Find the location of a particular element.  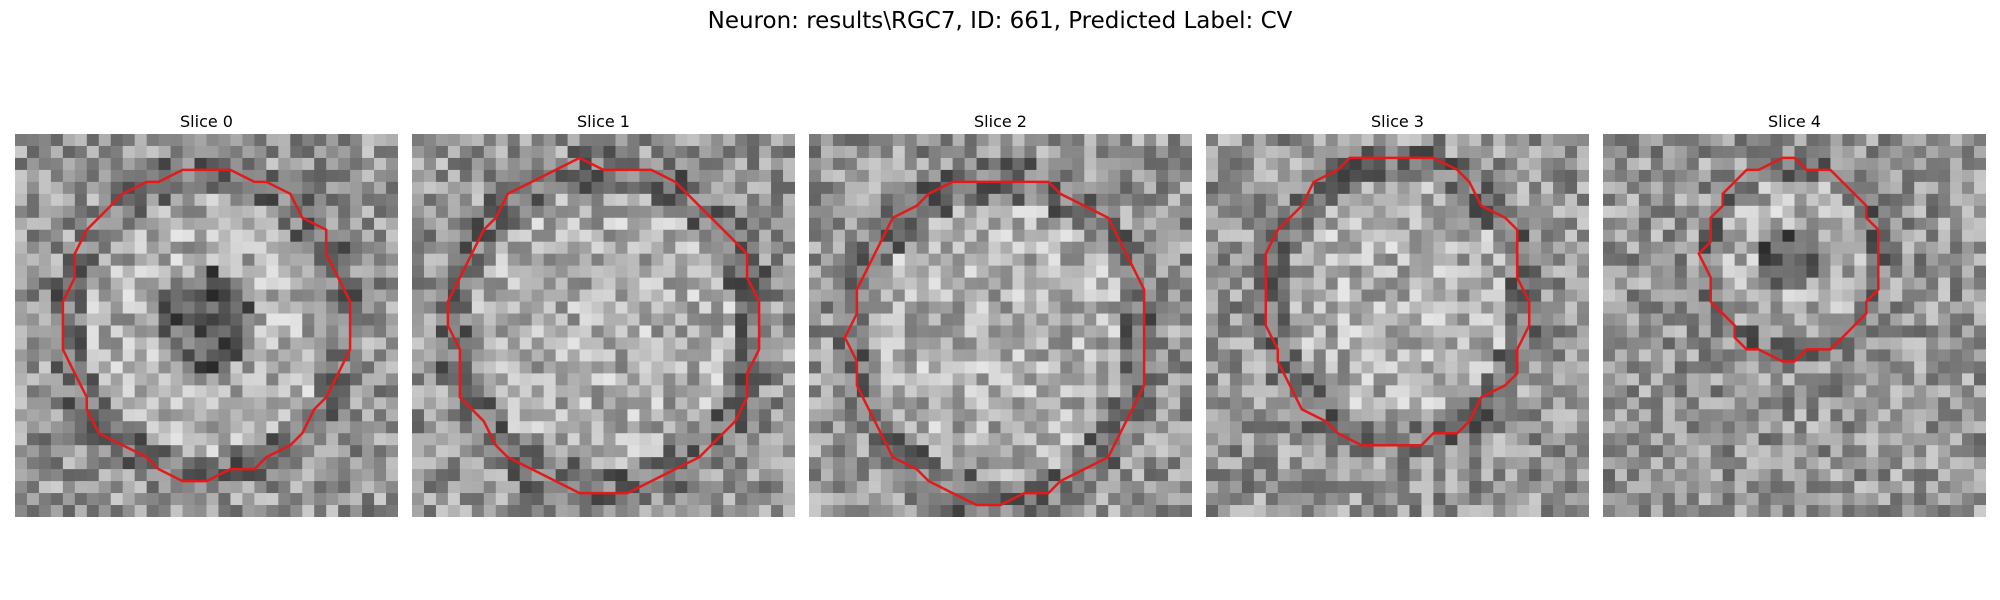

slice-title: Slice 1 is located at coordinates (603, 121).